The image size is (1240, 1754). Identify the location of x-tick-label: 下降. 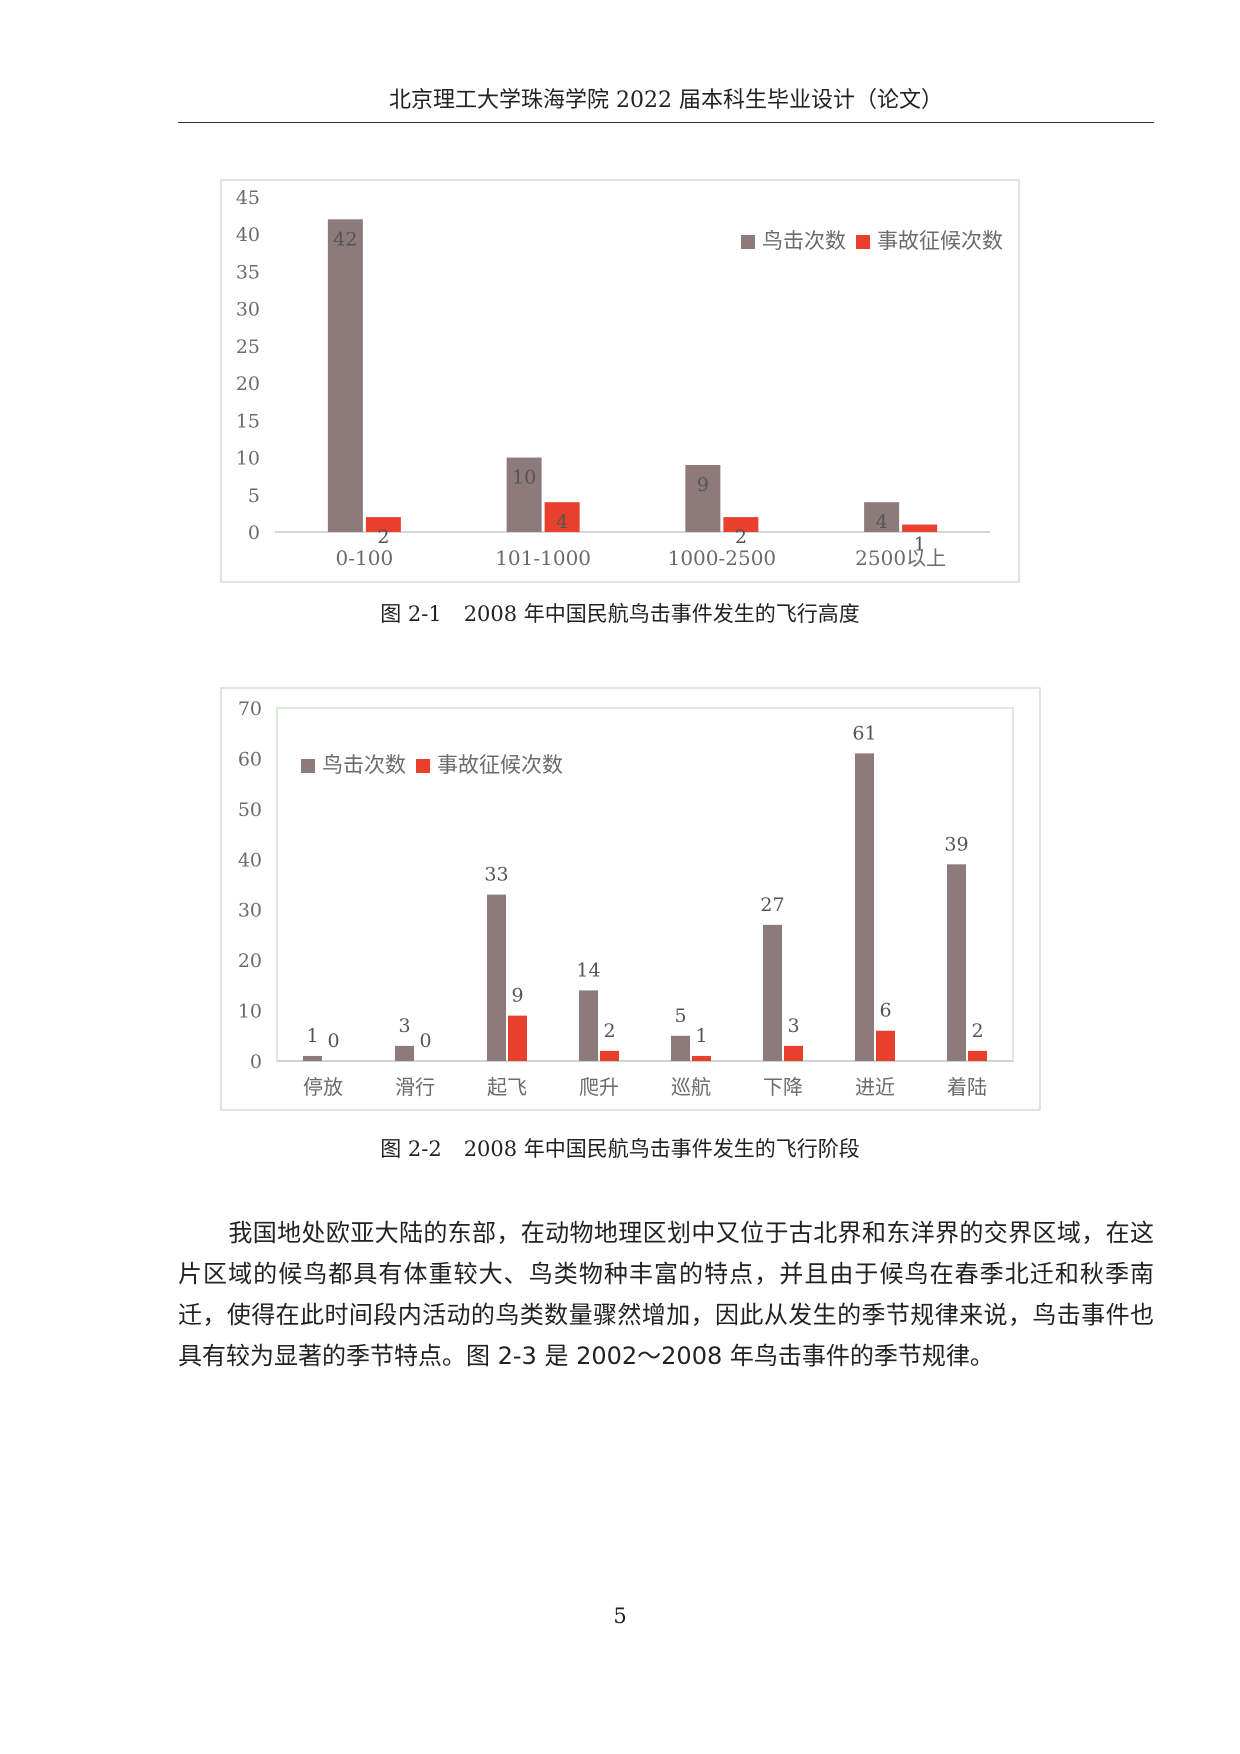
(783, 1087).